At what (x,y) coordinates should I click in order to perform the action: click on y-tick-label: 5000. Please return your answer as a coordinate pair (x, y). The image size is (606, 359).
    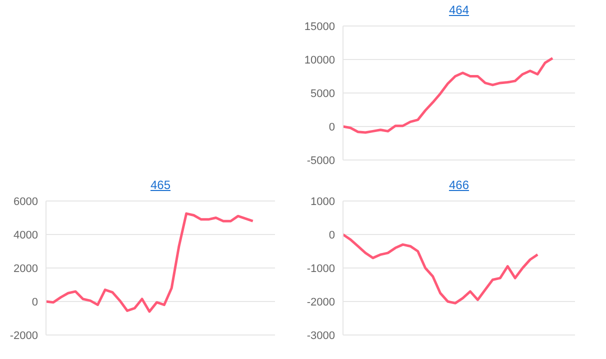
    Looking at the image, I should click on (322, 94).